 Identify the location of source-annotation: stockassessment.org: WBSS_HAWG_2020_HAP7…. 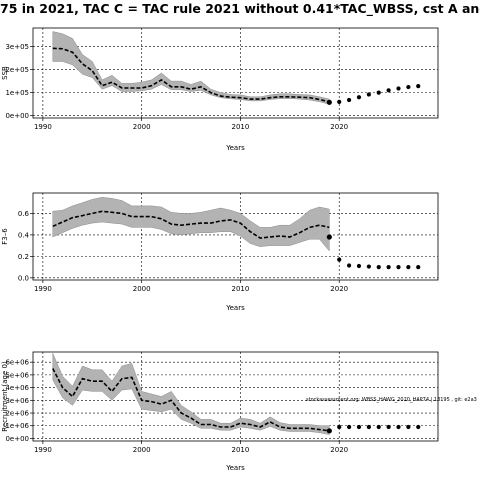
(391, 400).